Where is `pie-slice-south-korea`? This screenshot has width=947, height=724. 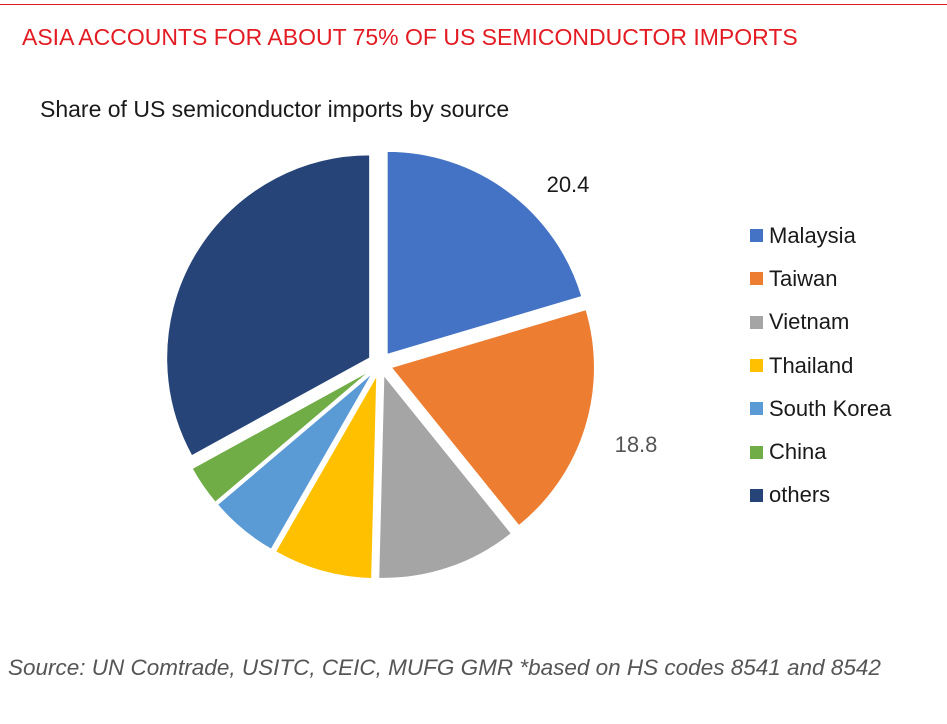 pie-slice-south-korea is located at coordinates (294, 461).